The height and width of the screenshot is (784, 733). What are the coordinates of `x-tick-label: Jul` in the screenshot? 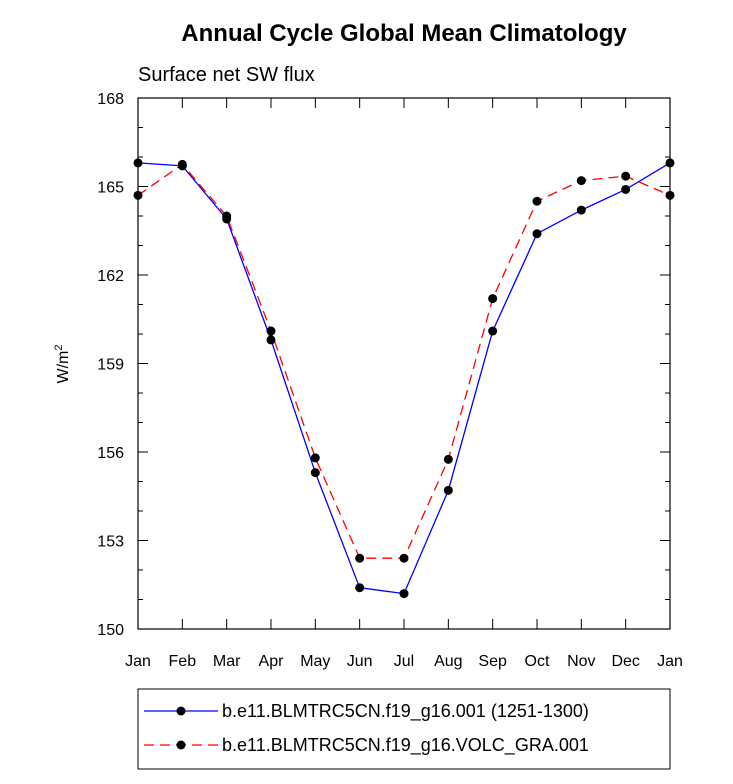 It's located at (404, 661).